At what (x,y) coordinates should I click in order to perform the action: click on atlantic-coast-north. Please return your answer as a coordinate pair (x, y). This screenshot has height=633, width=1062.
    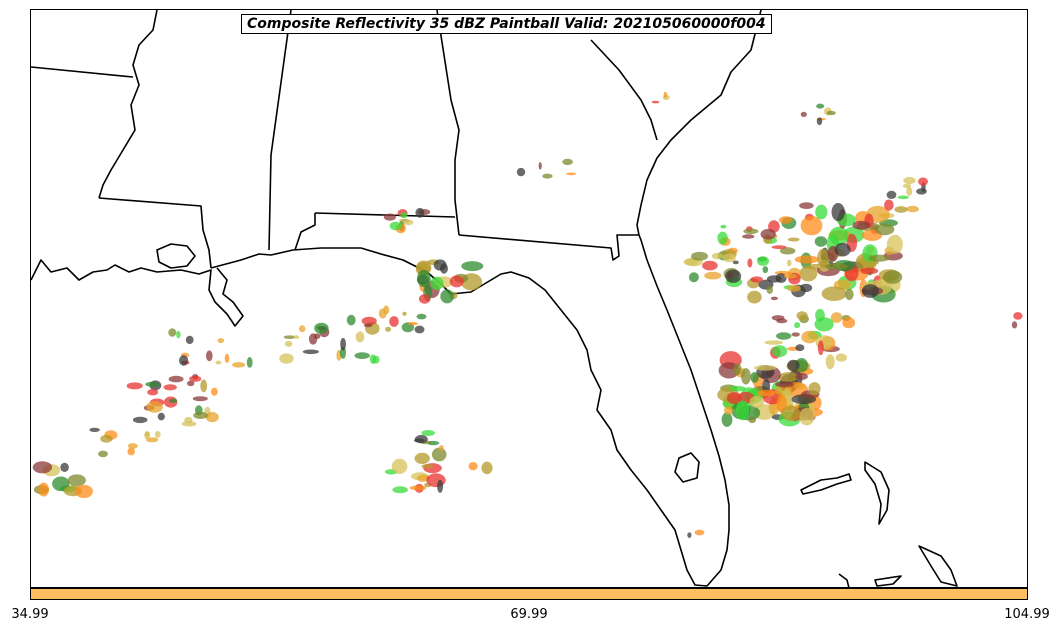
    Looking at the image, I should click on (699, 123).